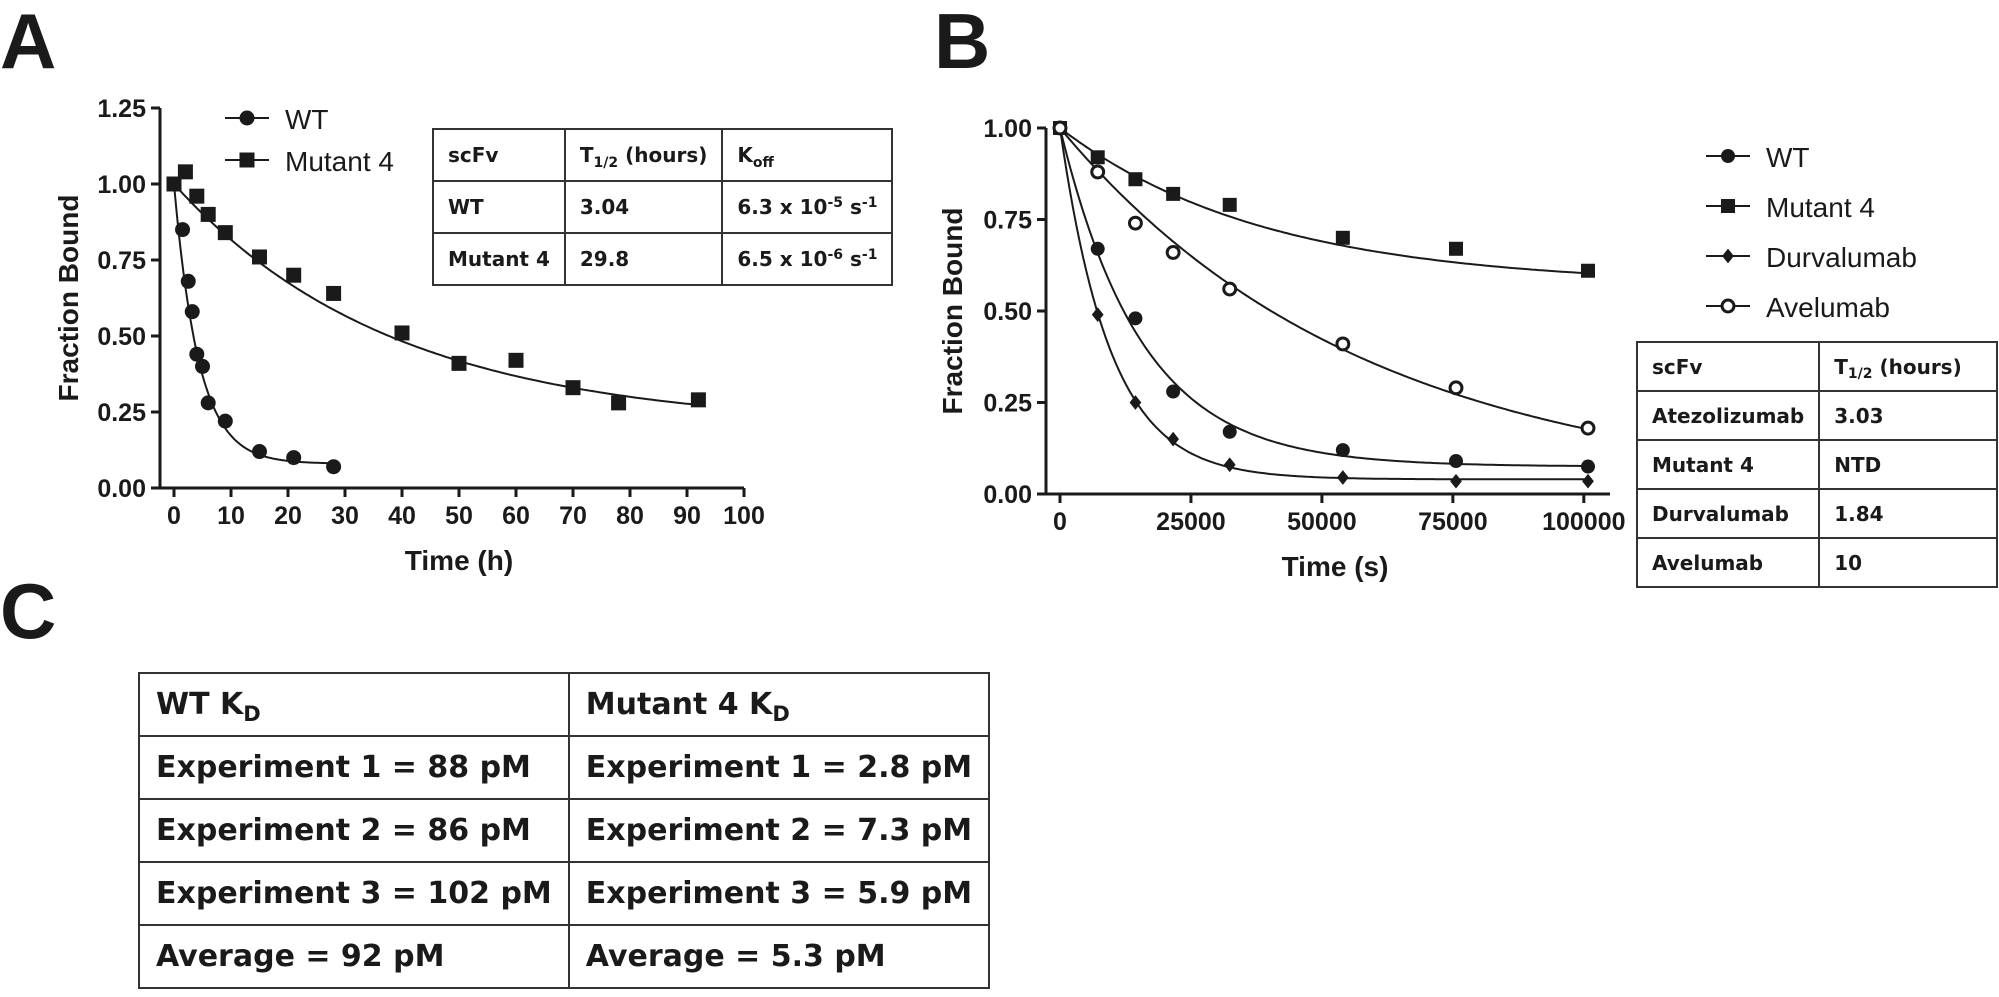 The width and height of the screenshot is (1999, 997). I want to click on x-tick-label: 25000, so click(1191, 522).